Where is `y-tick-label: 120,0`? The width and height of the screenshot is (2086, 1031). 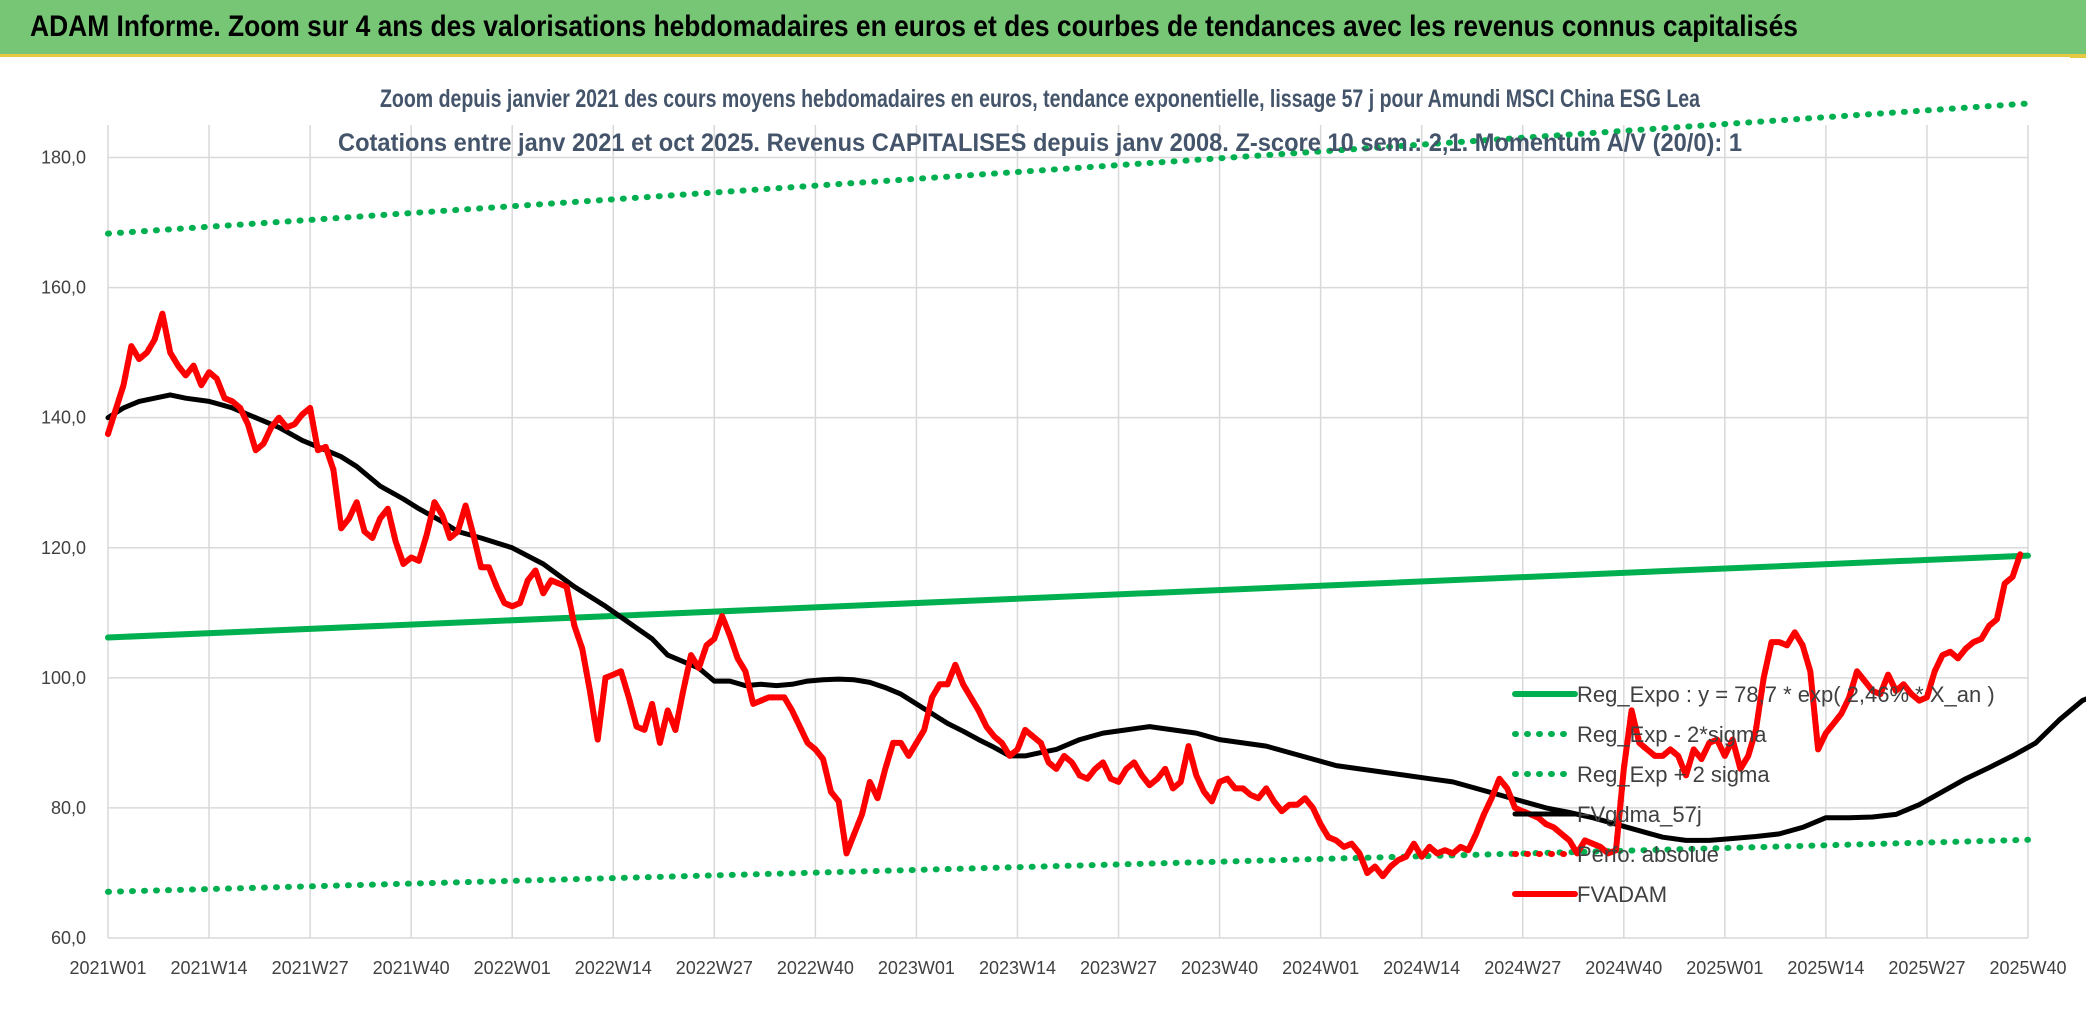
y-tick-label: 120,0 is located at coordinates (63, 548).